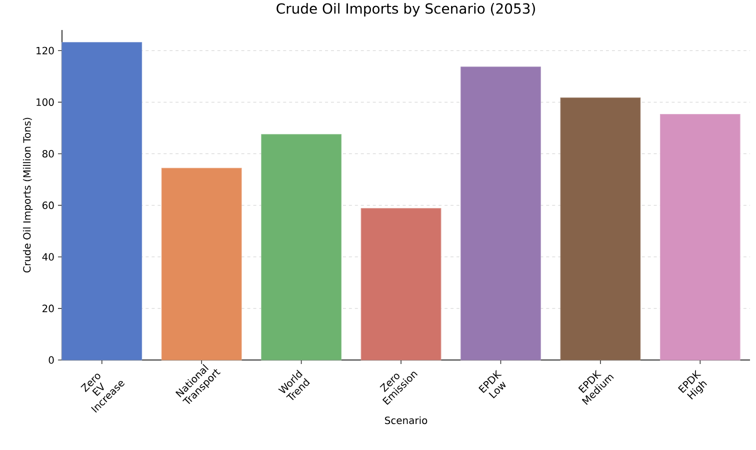 The width and height of the screenshot is (756, 450). What do you see at coordinates (48, 308) in the screenshot?
I see `y-tick-label: 20` at bounding box center [48, 308].